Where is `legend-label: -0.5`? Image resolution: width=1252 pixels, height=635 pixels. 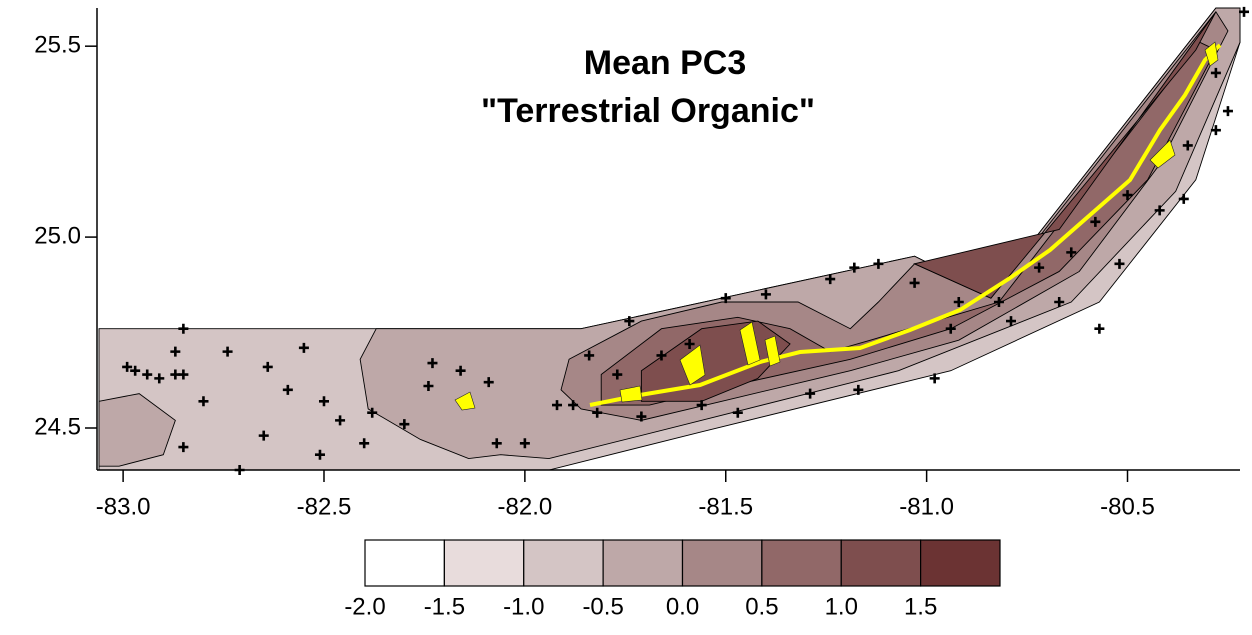 legend-label: -0.5 is located at coordinates (602, 606).